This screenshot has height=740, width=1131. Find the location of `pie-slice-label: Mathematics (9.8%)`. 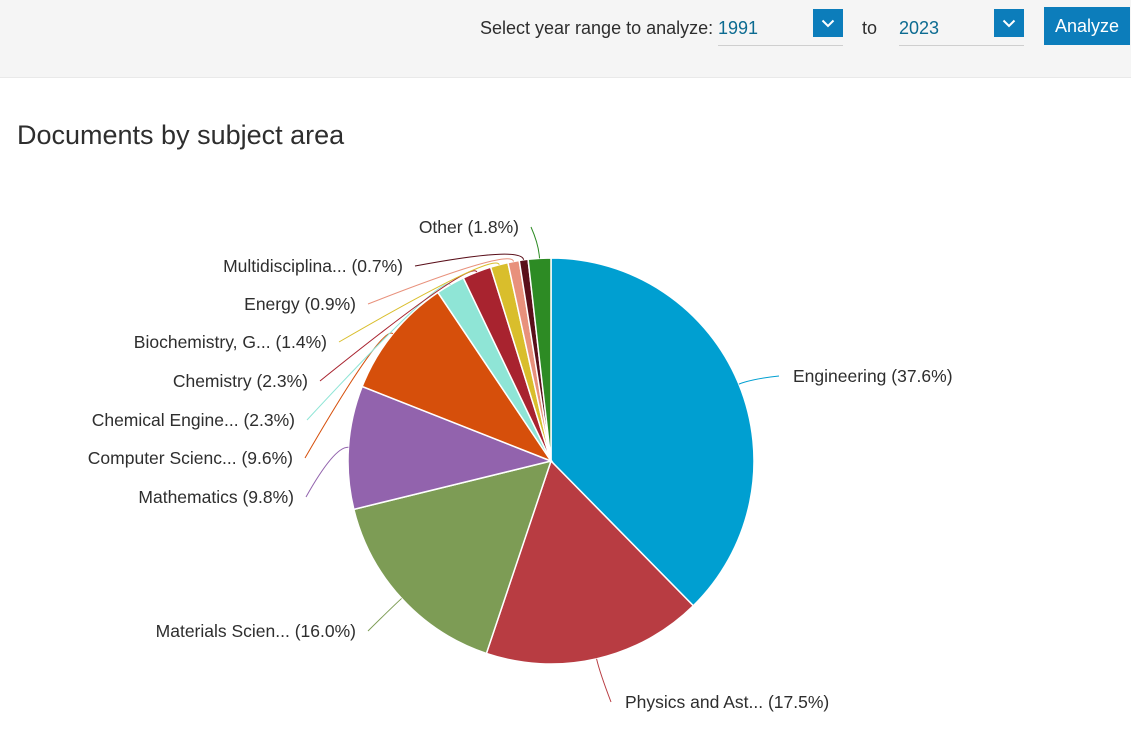

pie-slice-label: Mathematics (9.8%) is located at coordinates (216, 497).